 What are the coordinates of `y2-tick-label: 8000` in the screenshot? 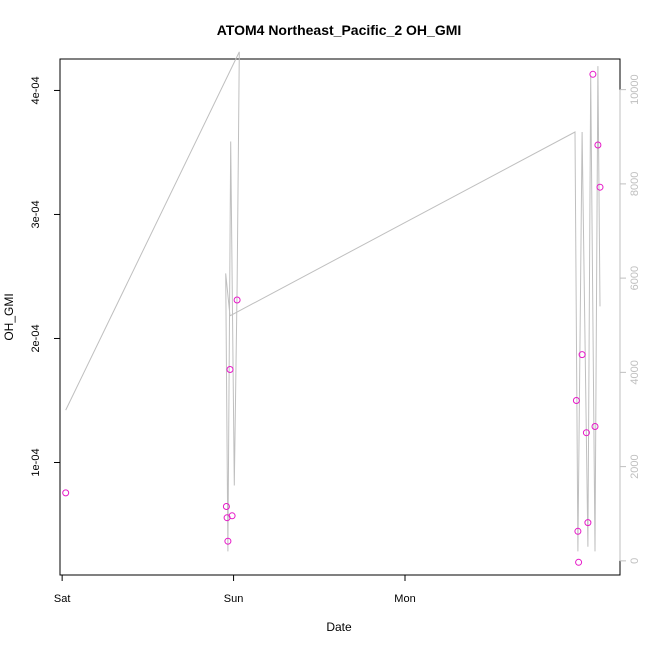 It's located at (635, 184).